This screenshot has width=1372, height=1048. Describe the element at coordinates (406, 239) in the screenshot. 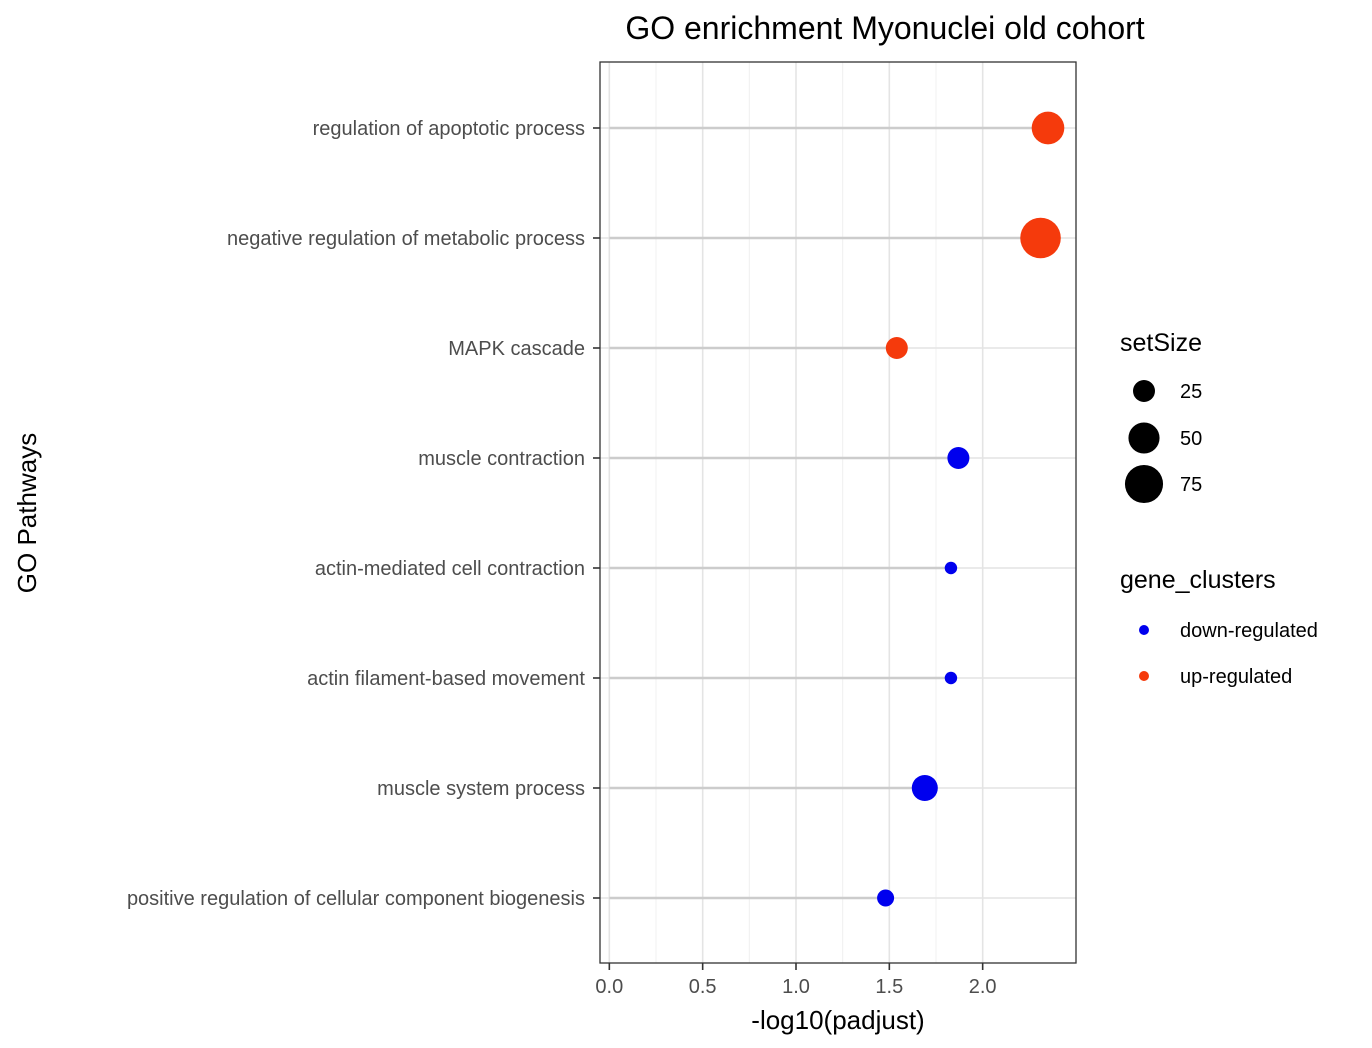

I see `y-tick-label-negative-regulation-of-metabolic-process: negative regulation of metabolic process` at that location.